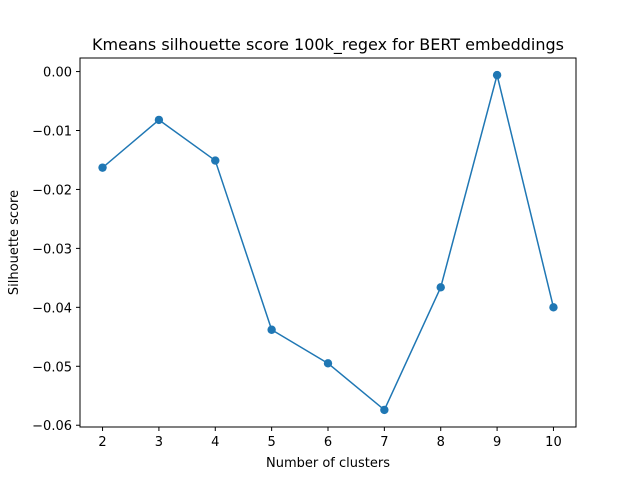  I want to click on y-tick-label: −0.05, so click(52, 367).